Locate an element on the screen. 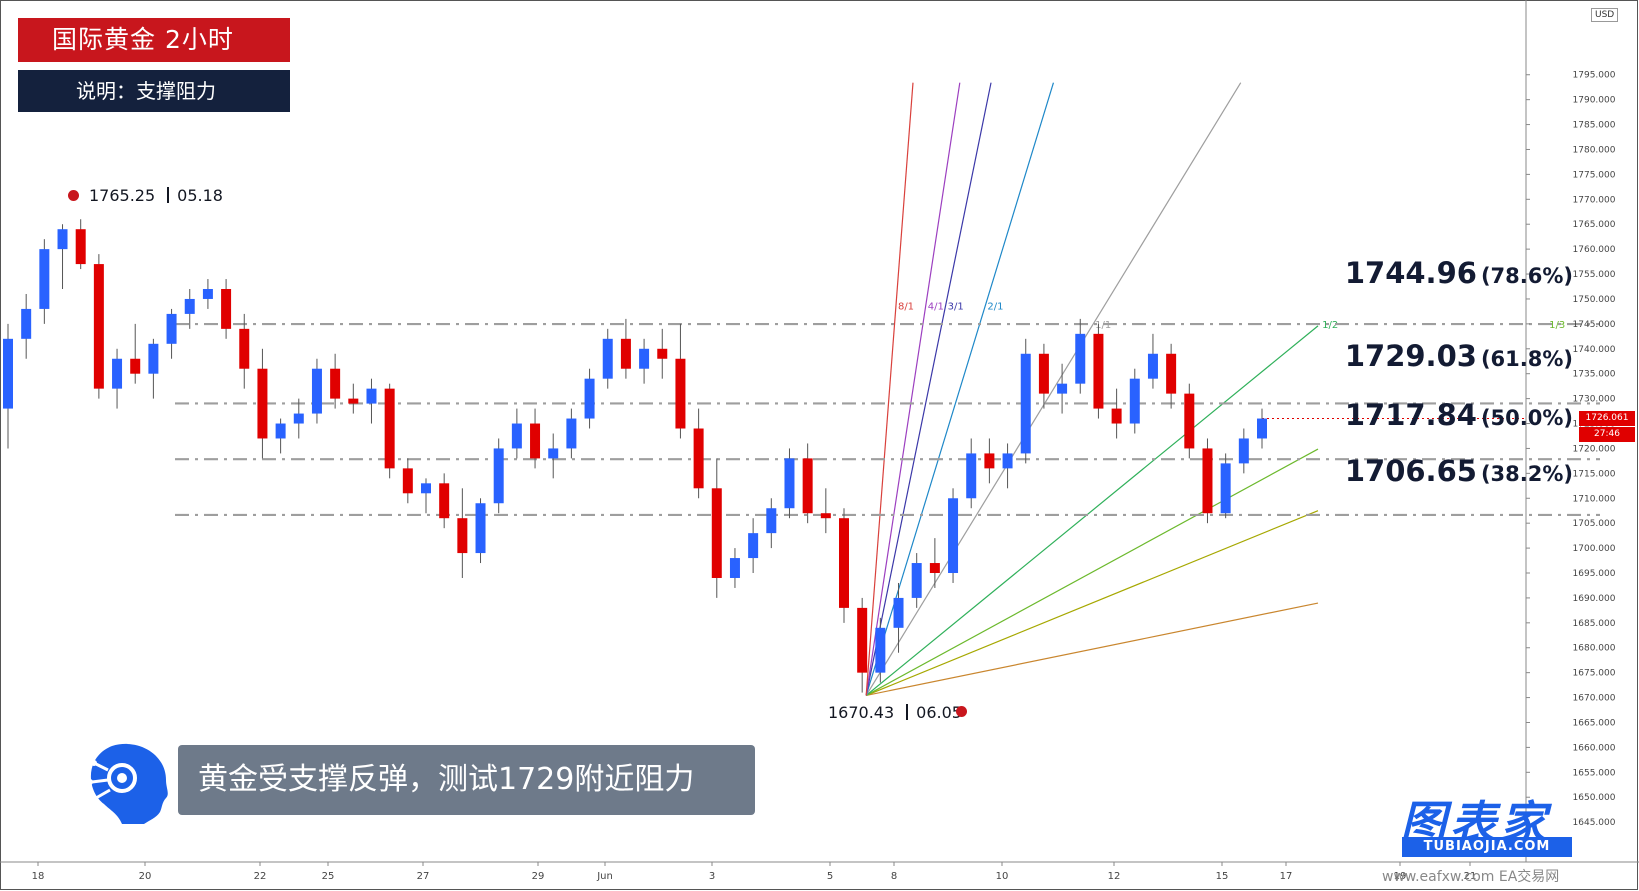  y-tick-label: 1760.000 is located at coordinates (1594, 250).